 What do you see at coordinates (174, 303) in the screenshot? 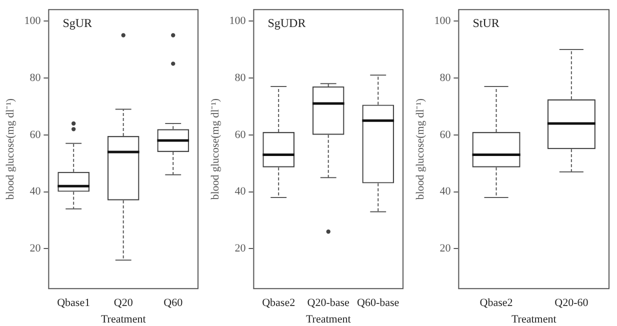
I see `x-tick-label: Q60` at bounding box center [174, 303].